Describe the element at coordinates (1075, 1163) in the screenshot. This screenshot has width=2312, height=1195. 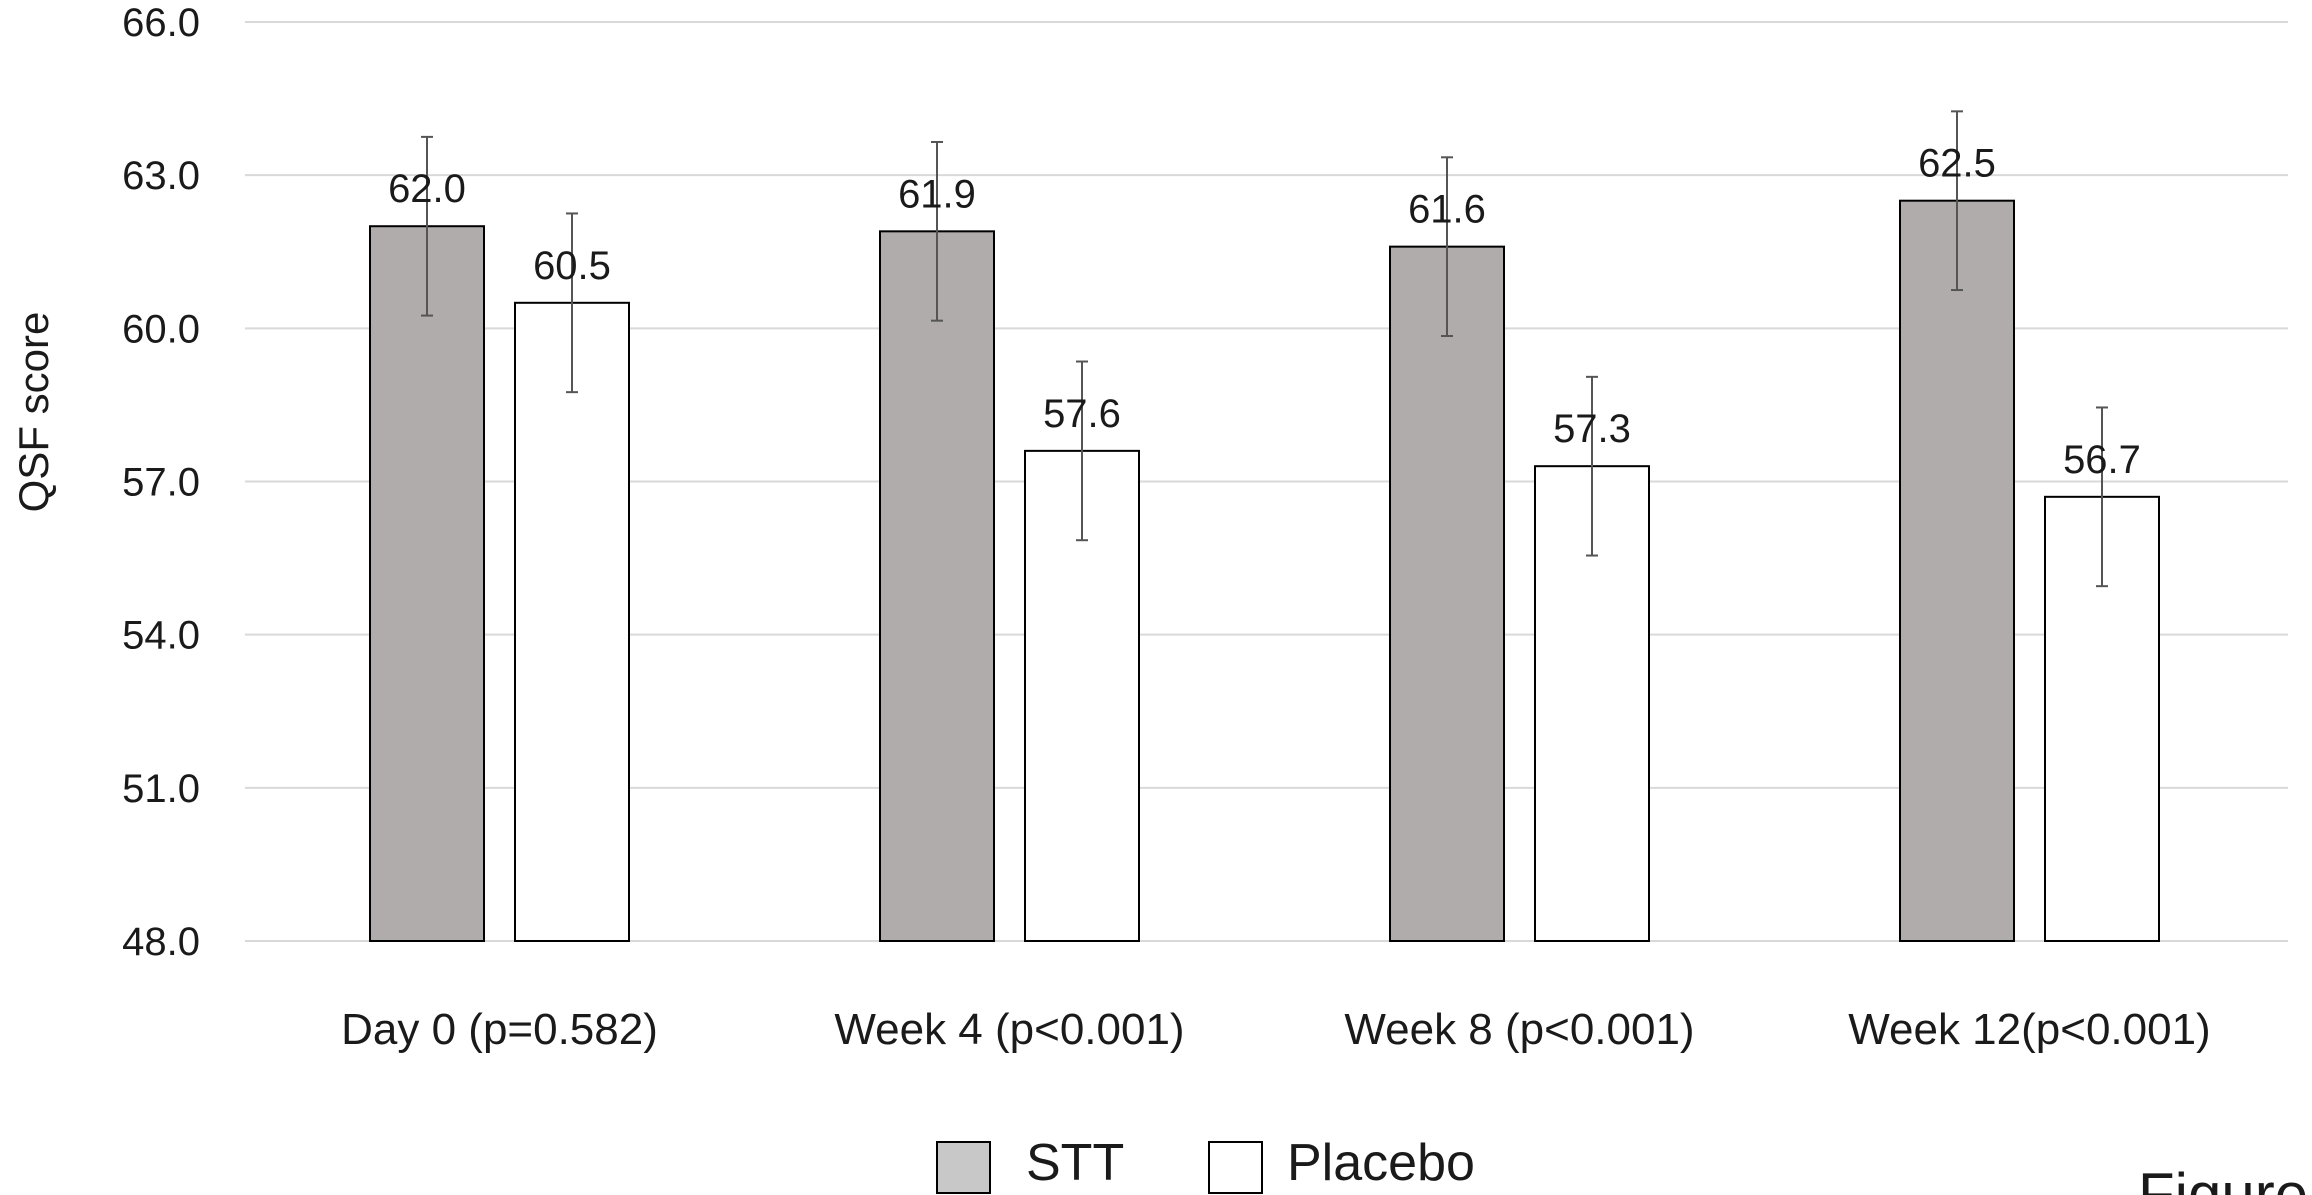
I see `legend-label-stt: STT` at that location.